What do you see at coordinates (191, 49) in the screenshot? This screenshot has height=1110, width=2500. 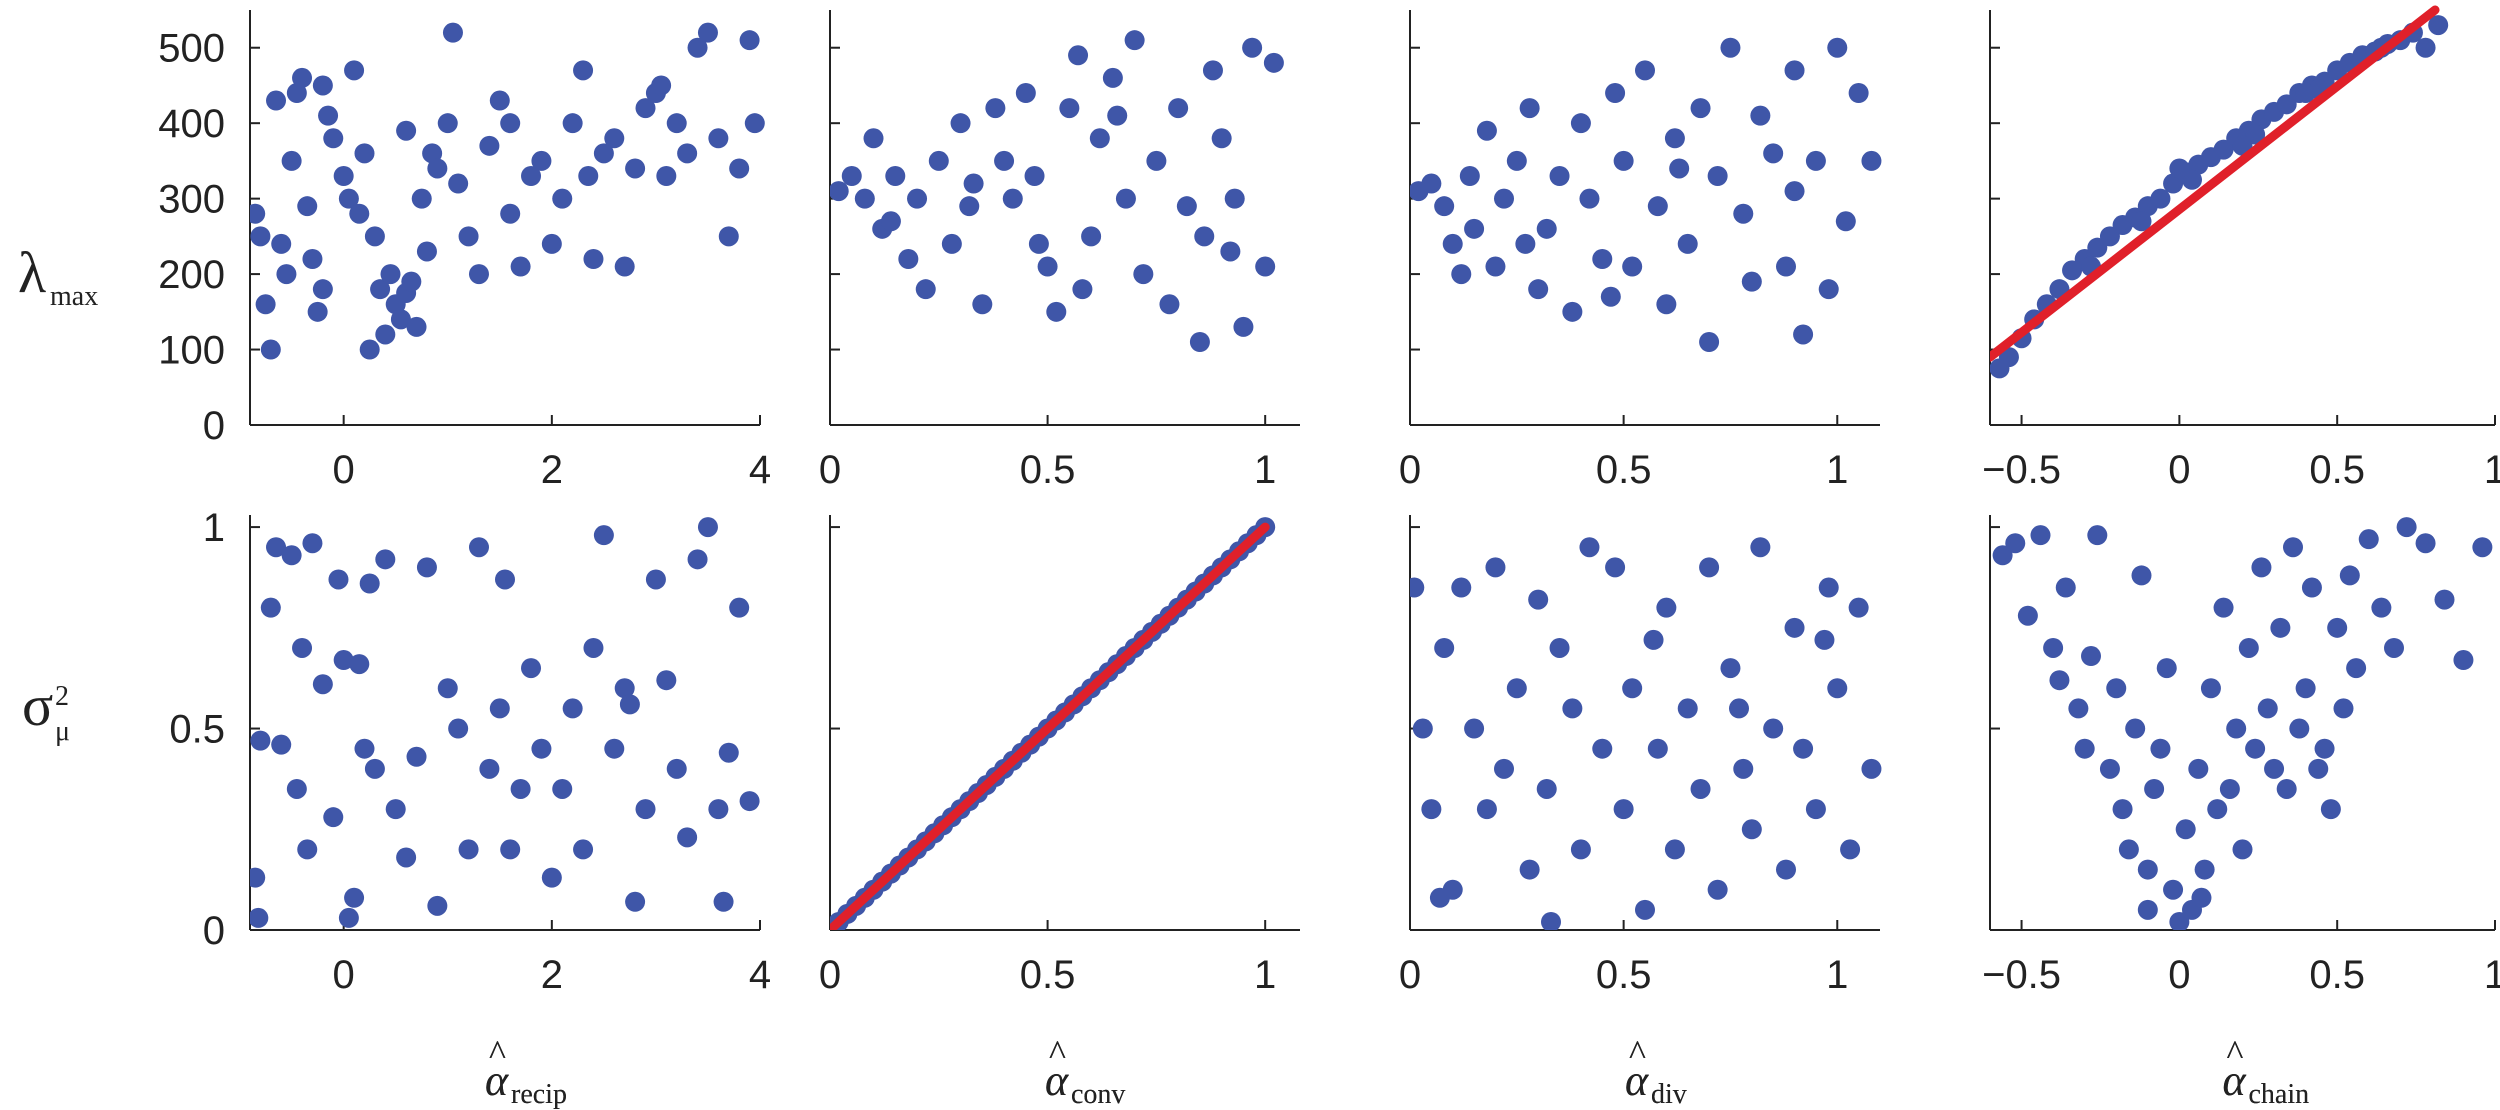 I see `y-tick-label: 500` at bounding box center [191, 49].